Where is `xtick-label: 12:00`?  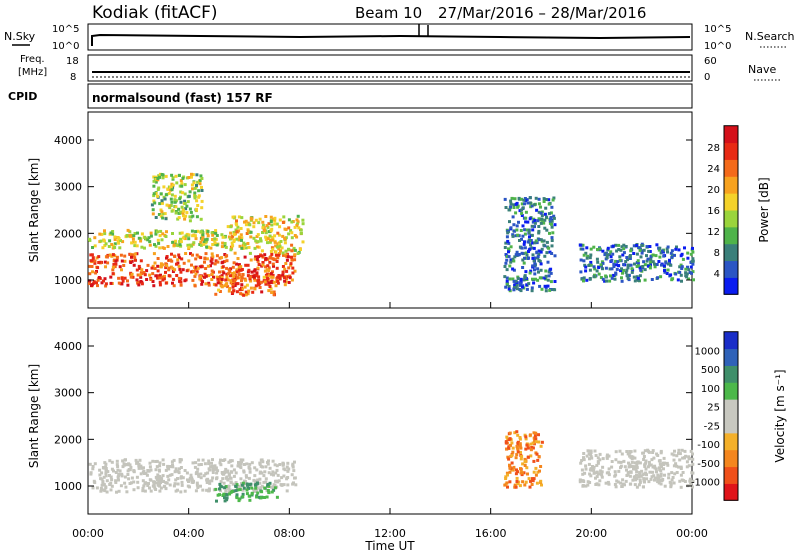
xtick-label: 12:00 is located at coordinates (390, 533).